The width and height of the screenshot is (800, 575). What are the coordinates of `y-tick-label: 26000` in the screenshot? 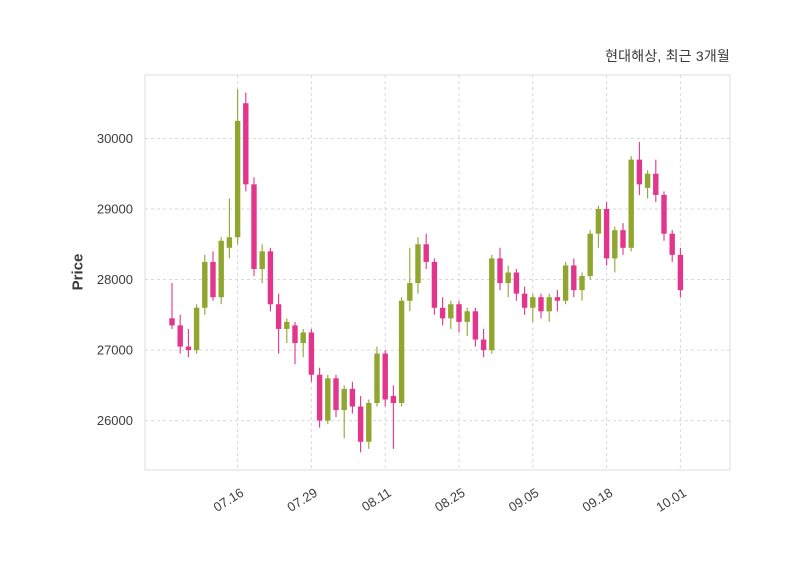 It's located at (115, 420).